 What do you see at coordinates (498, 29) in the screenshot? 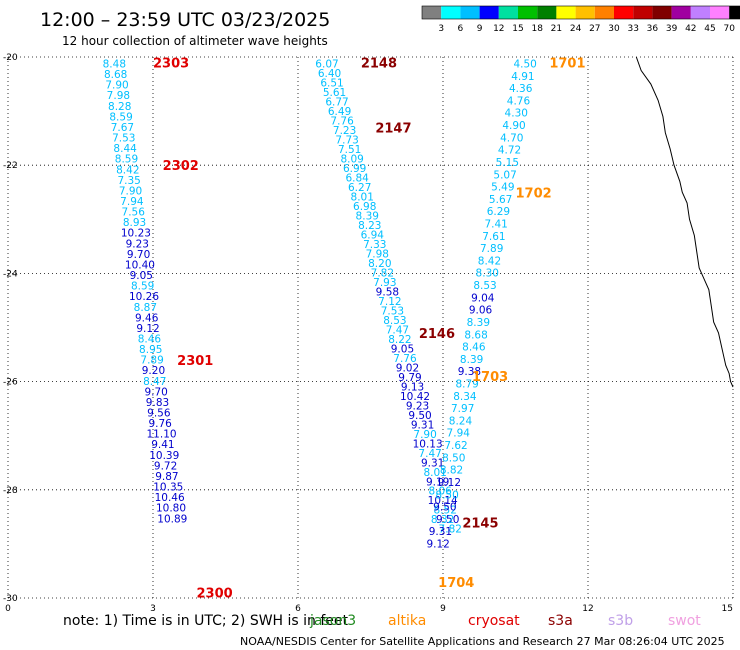
I see `legend-label: 12` at bounding box center [498, 29].